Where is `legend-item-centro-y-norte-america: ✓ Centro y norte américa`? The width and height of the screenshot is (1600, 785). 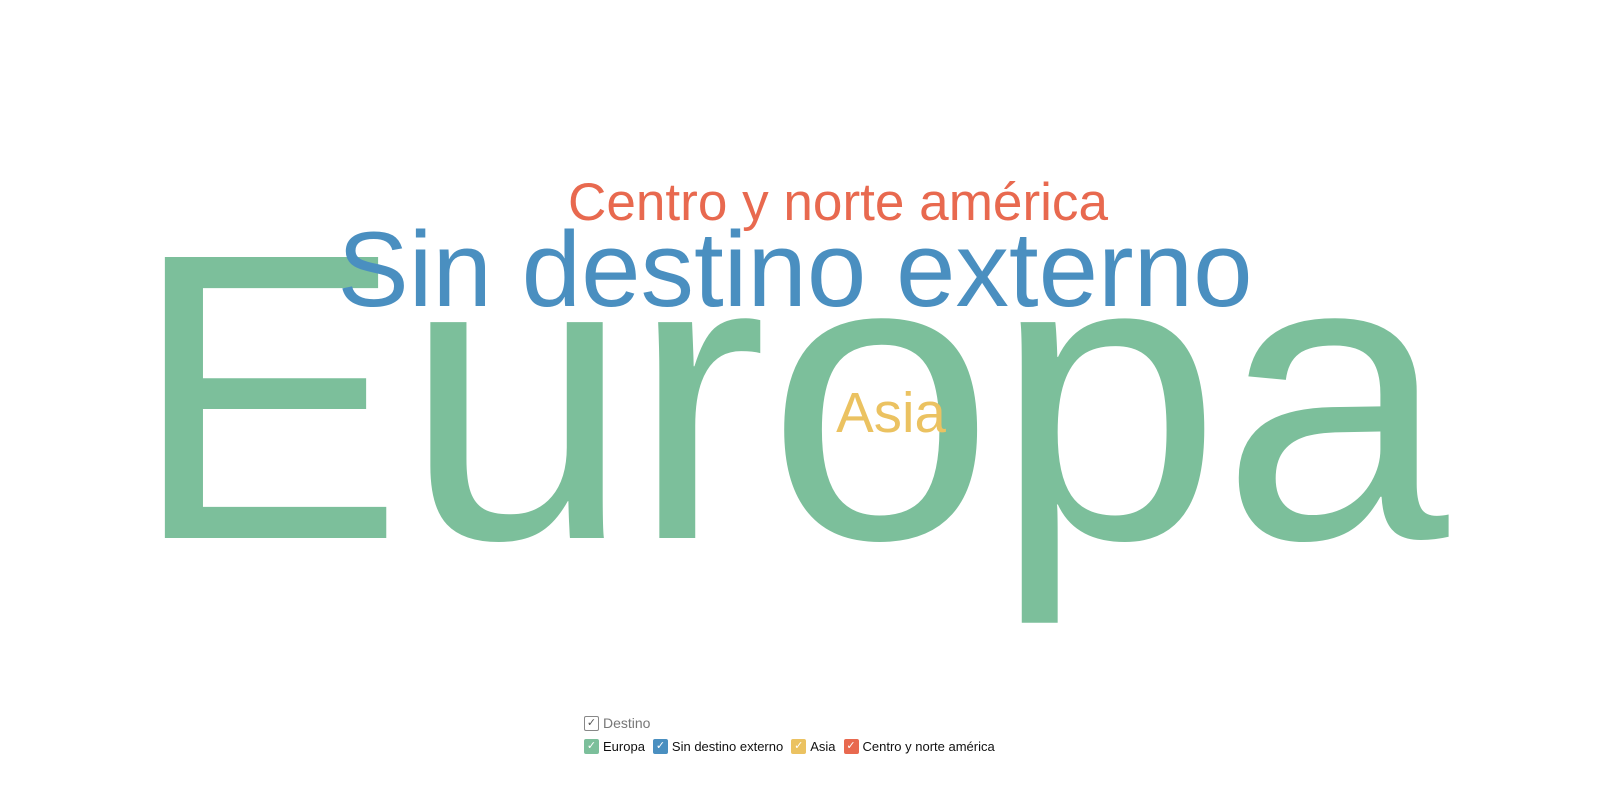
legend-item-centro-y-norte-america: ✓ Centro y norte américa is located at coordinates (919, 746).